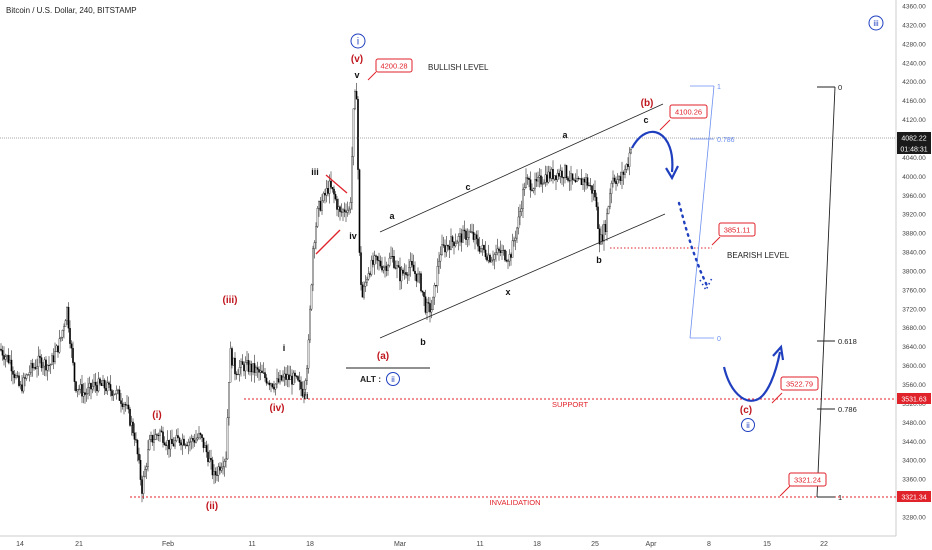  Describe the element at coordinates (767, 544) in the screenshot. I see `time-label-11: 15` at that location.